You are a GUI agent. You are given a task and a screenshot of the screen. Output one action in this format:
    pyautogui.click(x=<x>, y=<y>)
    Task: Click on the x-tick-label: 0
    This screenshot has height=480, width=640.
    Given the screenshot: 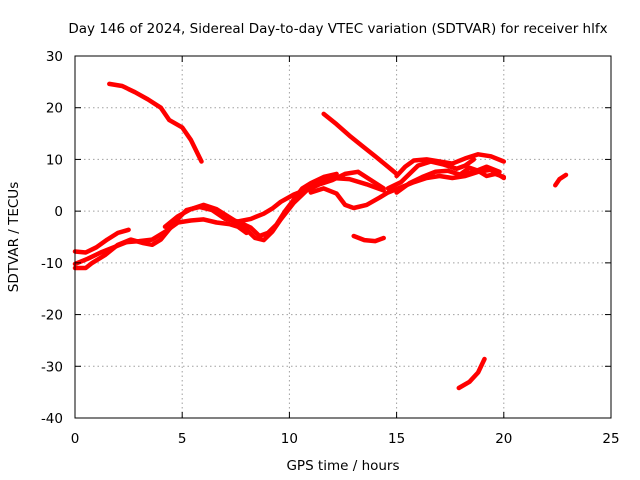 What is the action you would take?
    pyautogui.click(x=75, y=439)
    